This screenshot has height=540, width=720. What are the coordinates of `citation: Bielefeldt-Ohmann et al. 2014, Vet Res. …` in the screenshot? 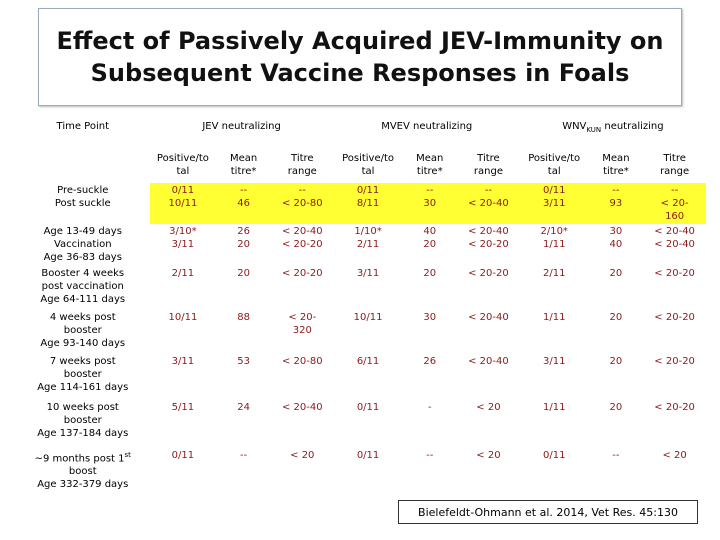 It's located at (548, 512).